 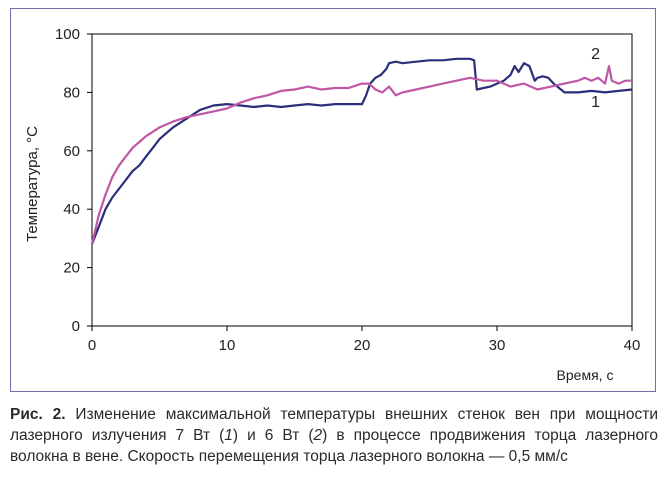 What do you see at coordinates (318, 435) in the screenshot?
I see `caption-ref-2: 2` at bounding box center [318, 435].